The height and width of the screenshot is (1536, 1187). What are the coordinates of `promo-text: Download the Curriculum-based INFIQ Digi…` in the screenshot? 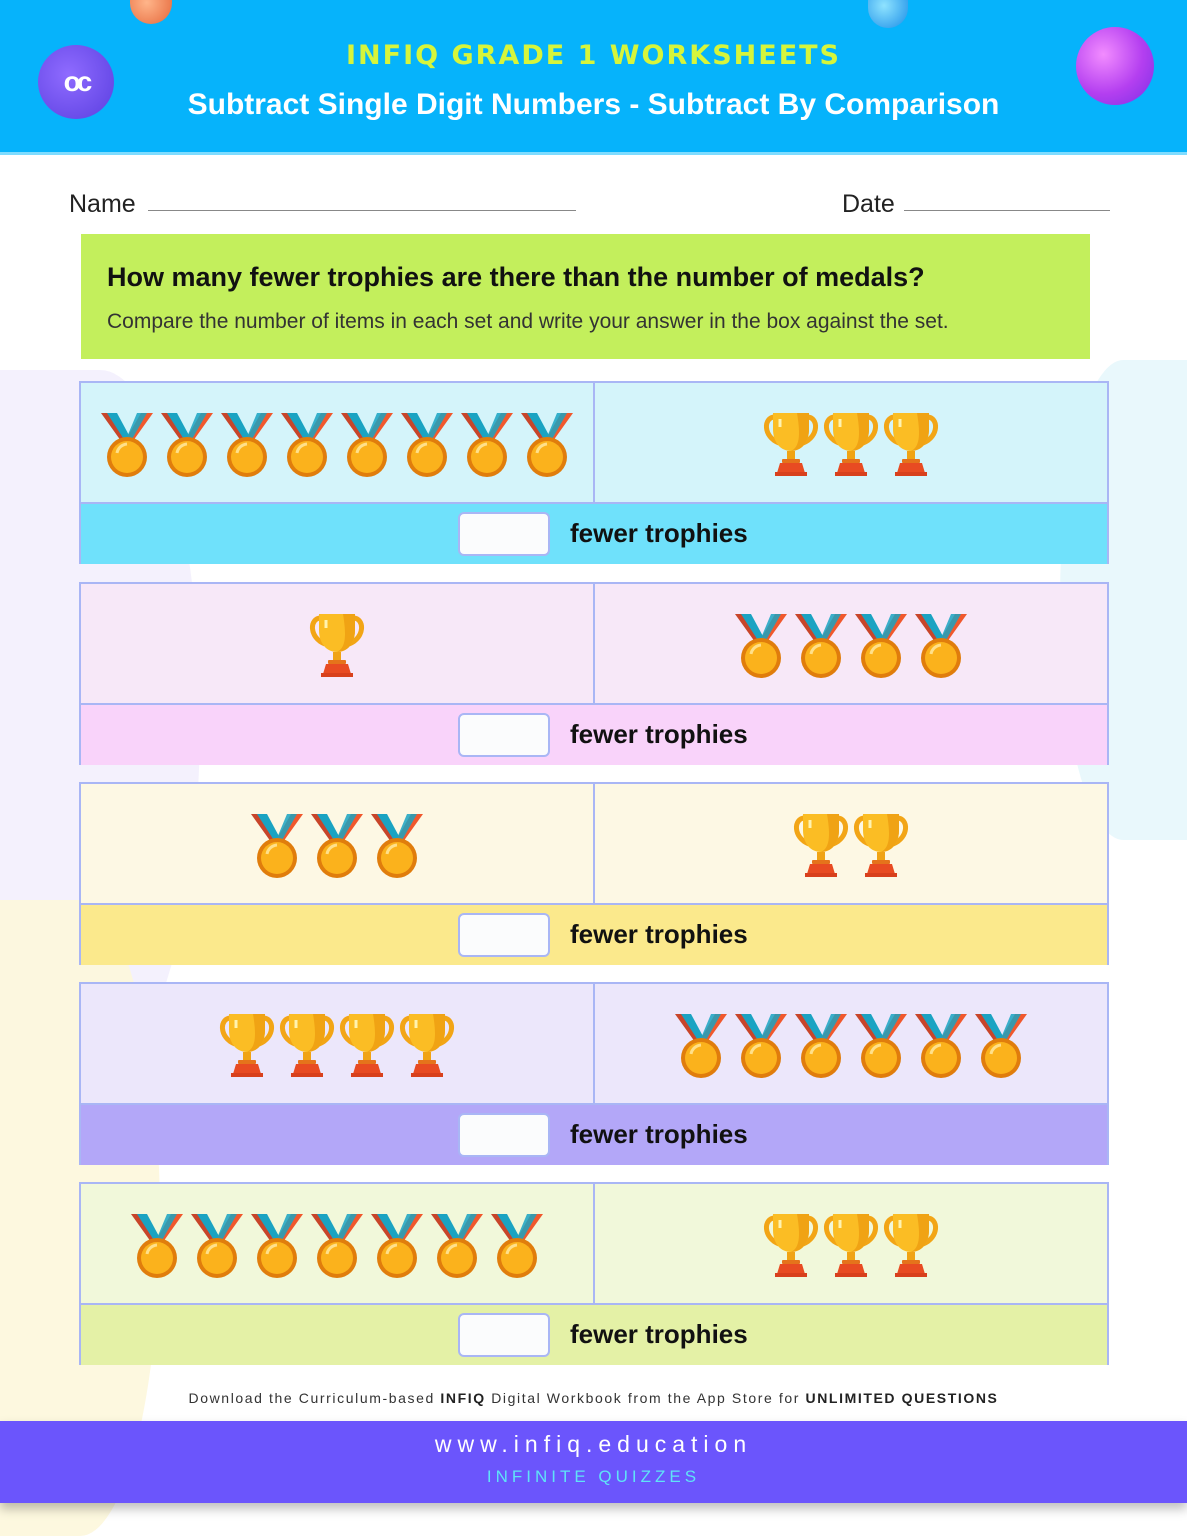 It's located at (593, 1398).